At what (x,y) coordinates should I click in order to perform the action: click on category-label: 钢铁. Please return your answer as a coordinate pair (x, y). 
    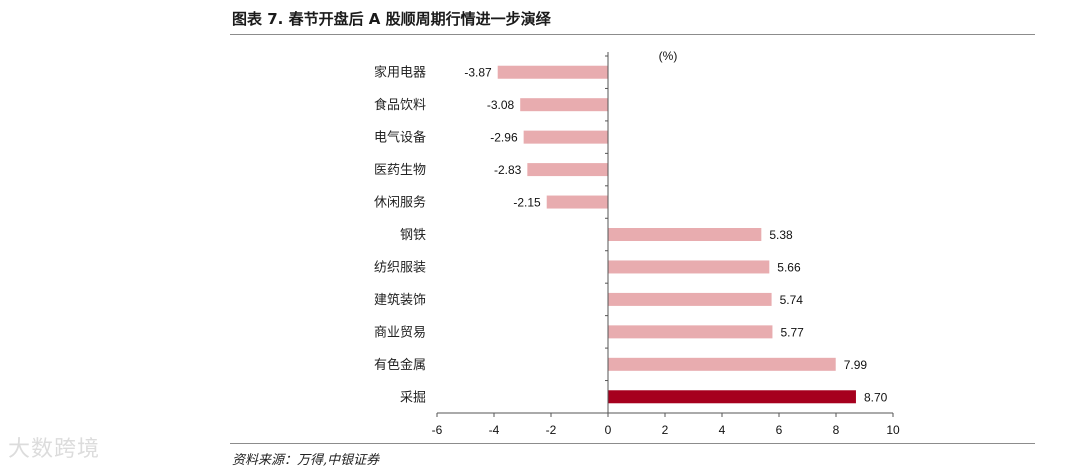
    Looking at the image, I should click on (413, 235).